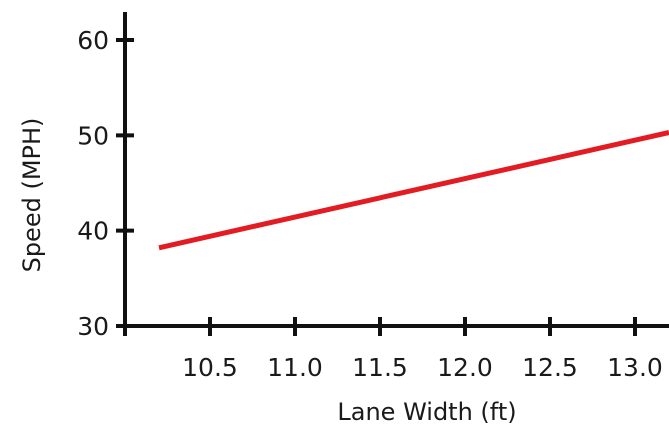 This screenshot has height=430, width=669. I want to click on x-tick-label: 12.0, so click(465, 367).